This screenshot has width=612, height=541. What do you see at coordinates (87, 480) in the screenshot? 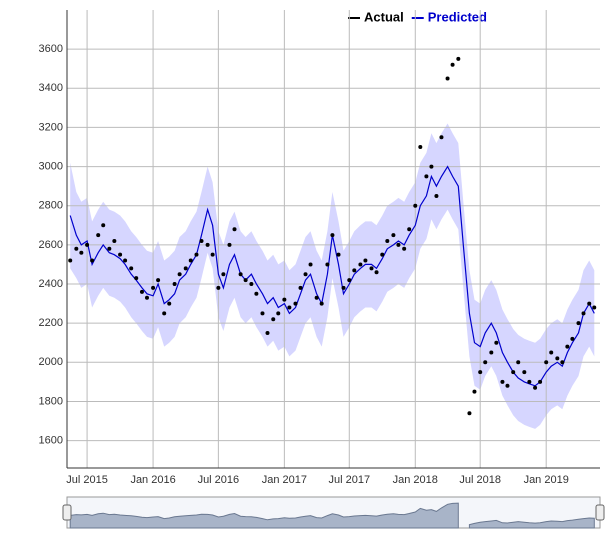
I see `x-tick-label: Jul 2015` at bounding box center [87, 480].